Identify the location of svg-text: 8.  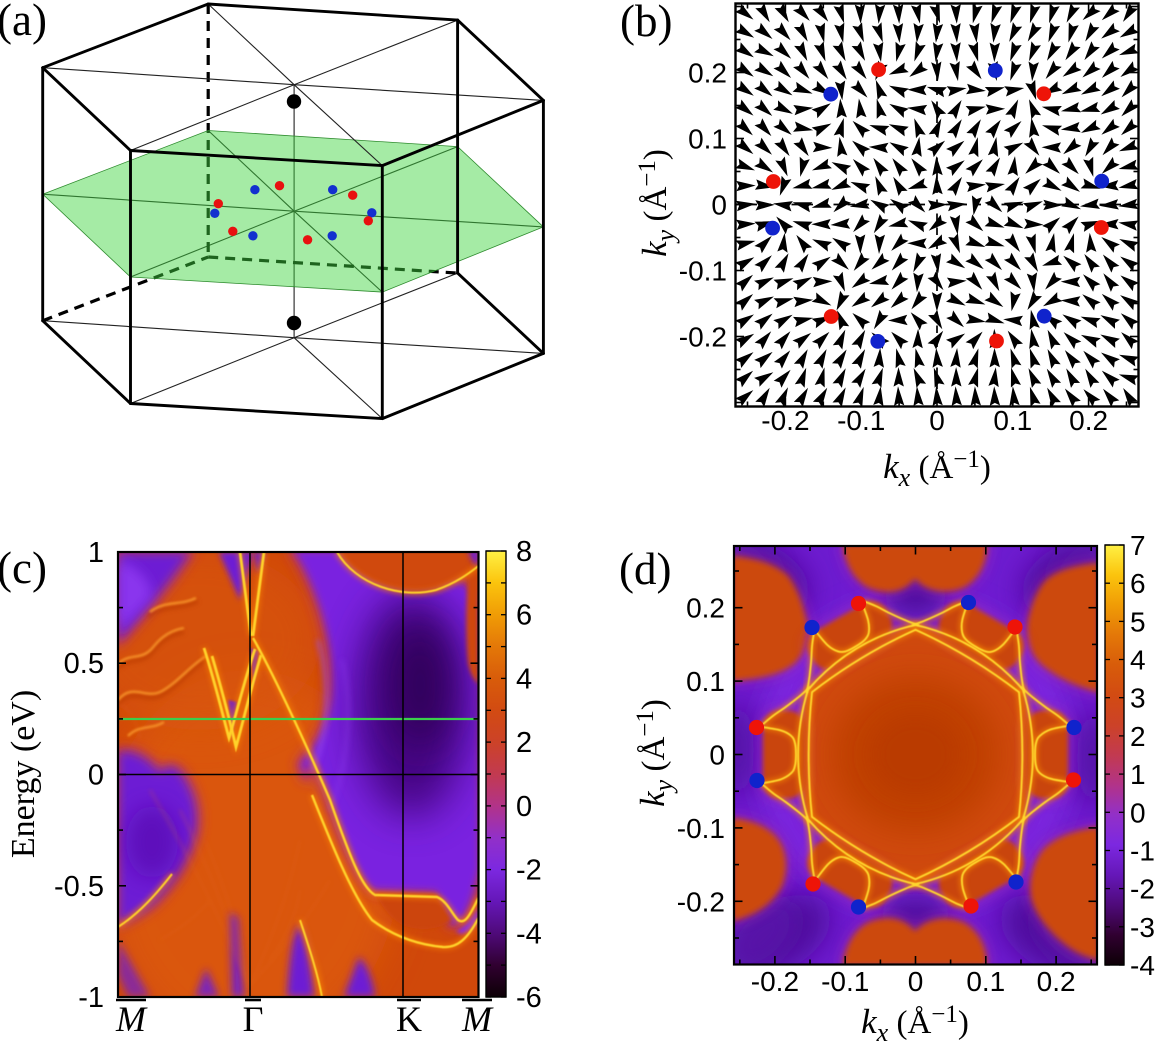
(524, 552).